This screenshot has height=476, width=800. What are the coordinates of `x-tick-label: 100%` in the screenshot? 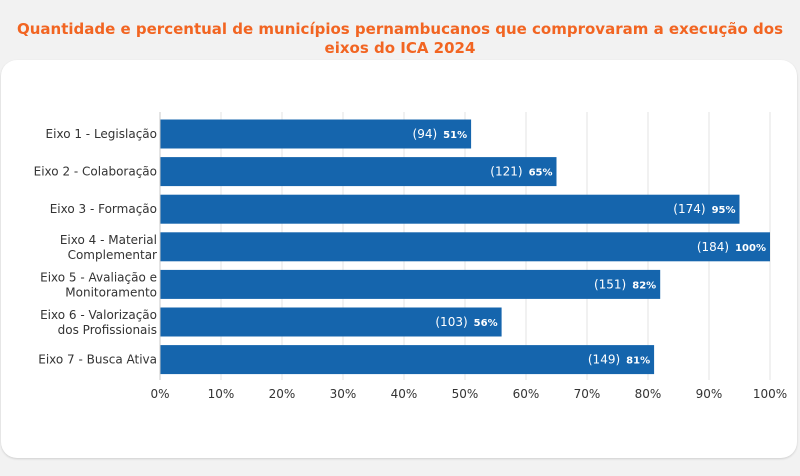 It's located at (770, 394).